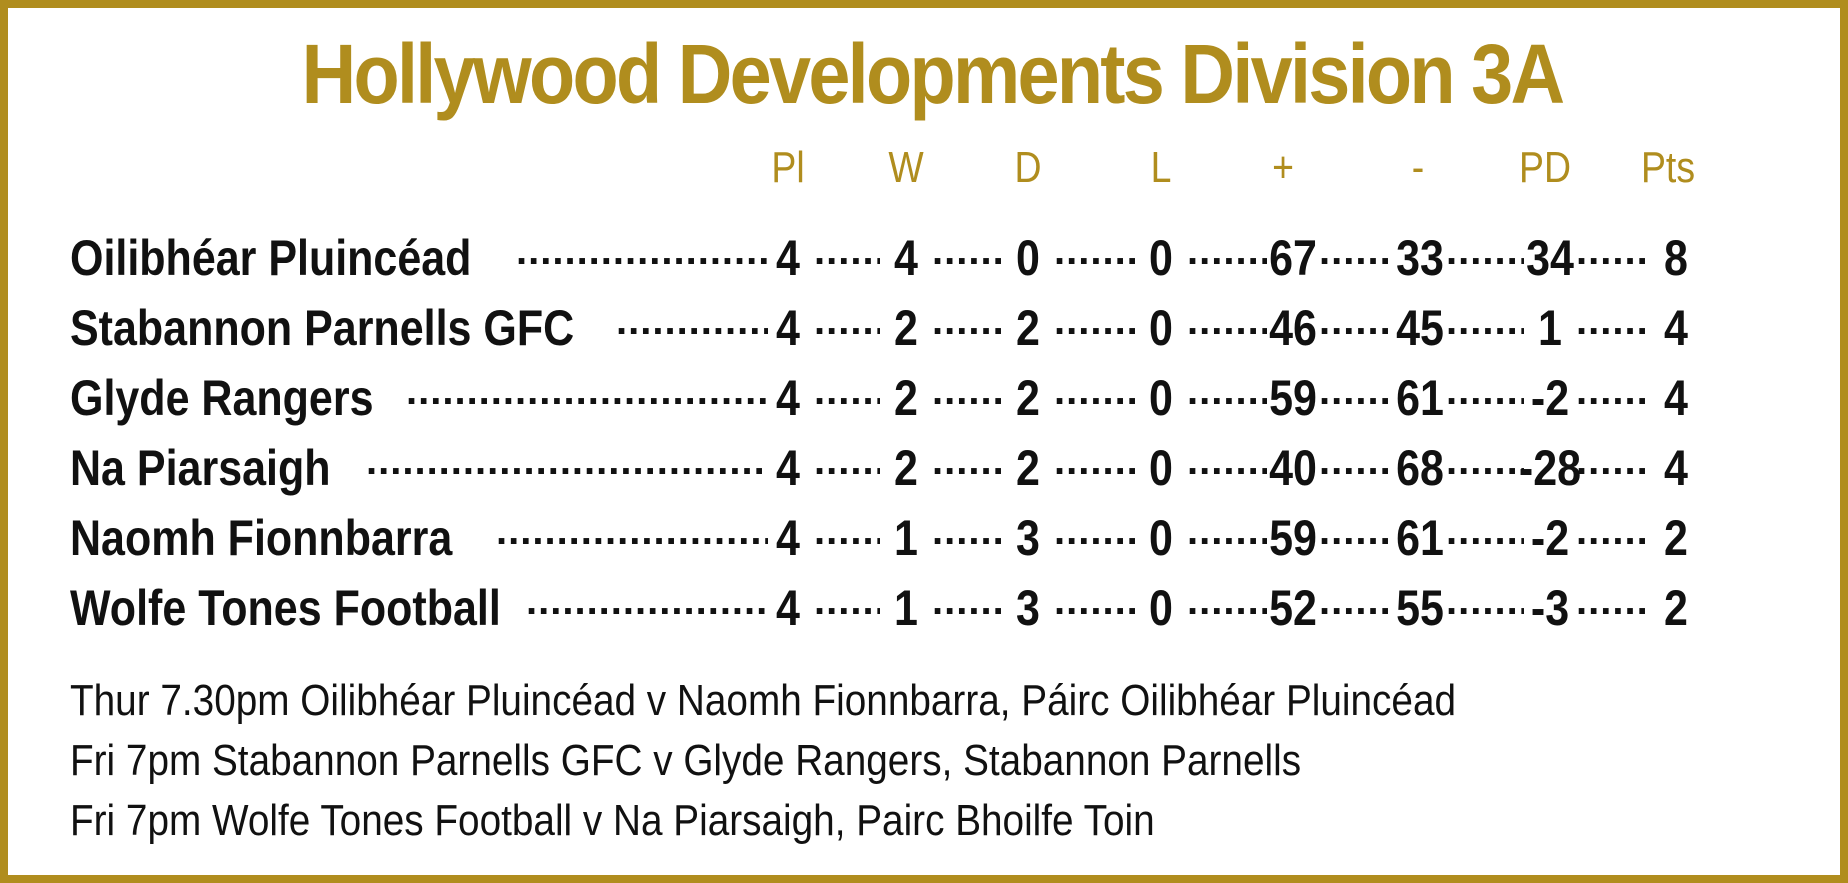  What do you see at coordinates (285, 608) in the screenshot?
I see `team-name: Wolfe Tones Football` at bounding box center [285, 608].